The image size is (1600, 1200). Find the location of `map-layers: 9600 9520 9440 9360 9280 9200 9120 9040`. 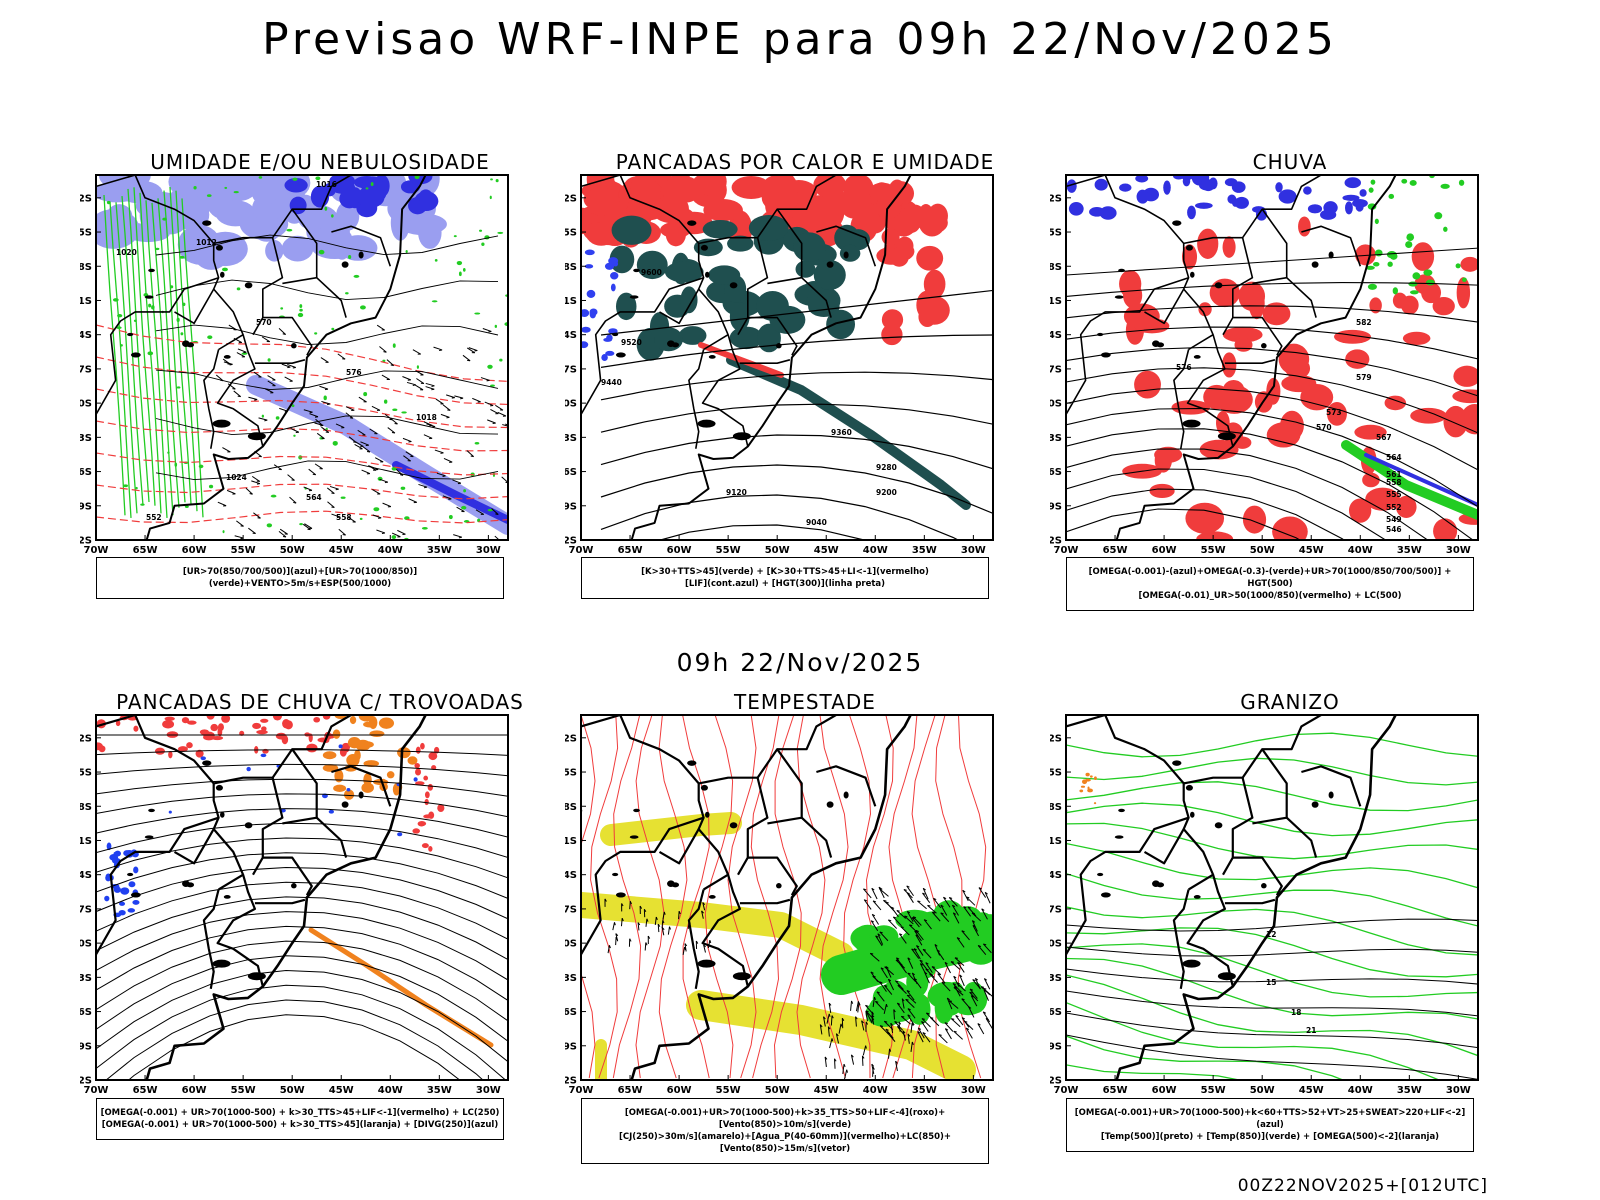

map-layers: 9600 9520 9440 9360 9280 9200 9120 9040 is located at coordinates (787, 357).